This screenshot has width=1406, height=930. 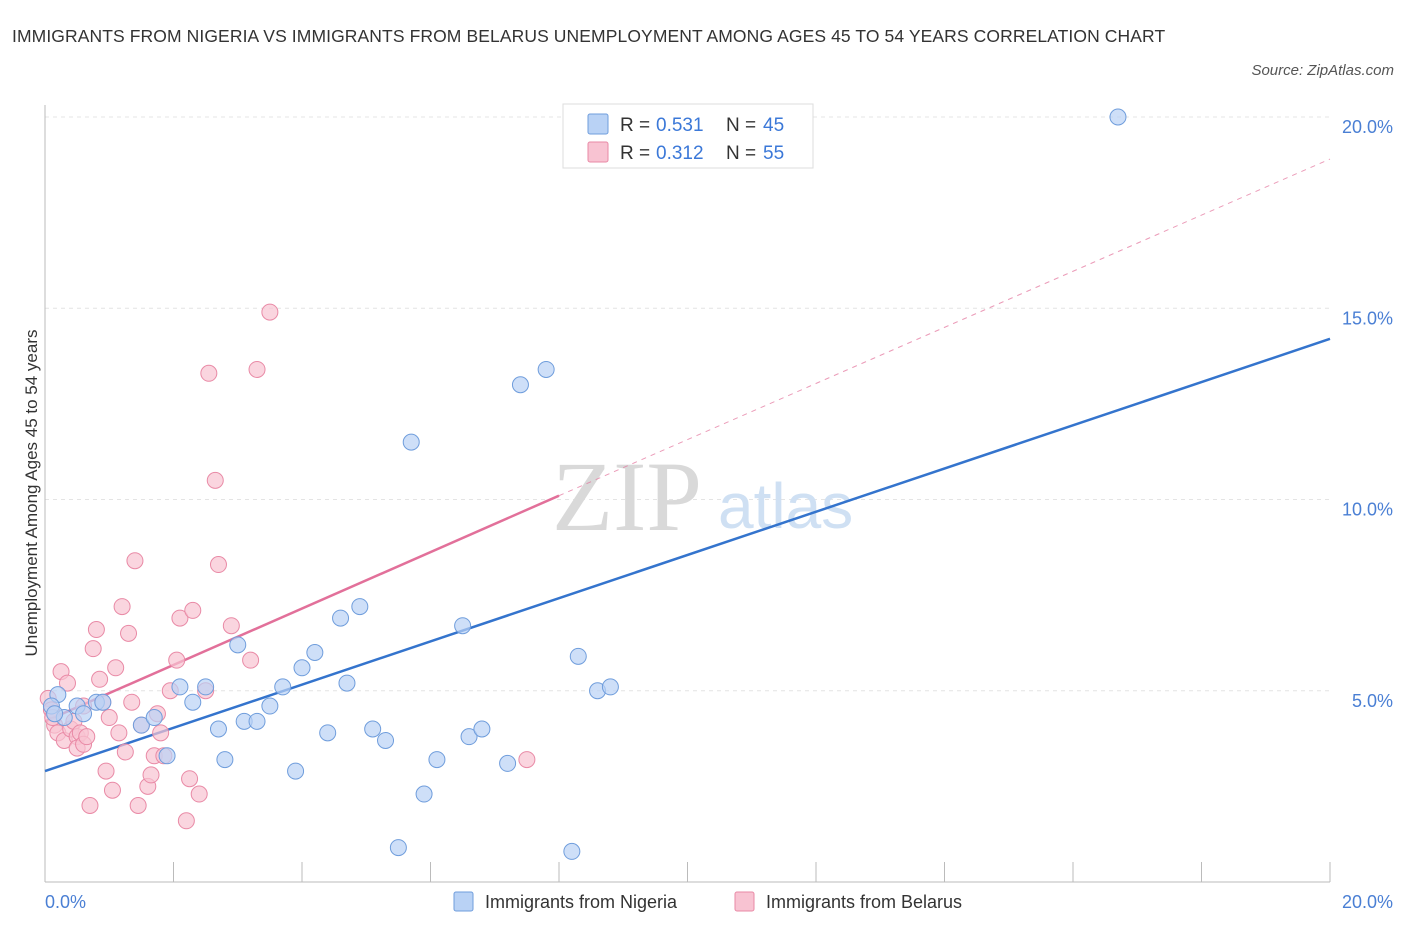 What do you see at coordinates (302, 608) in the screenshot?
I see `trend-line-belarus` at bounding box center [302, 608].